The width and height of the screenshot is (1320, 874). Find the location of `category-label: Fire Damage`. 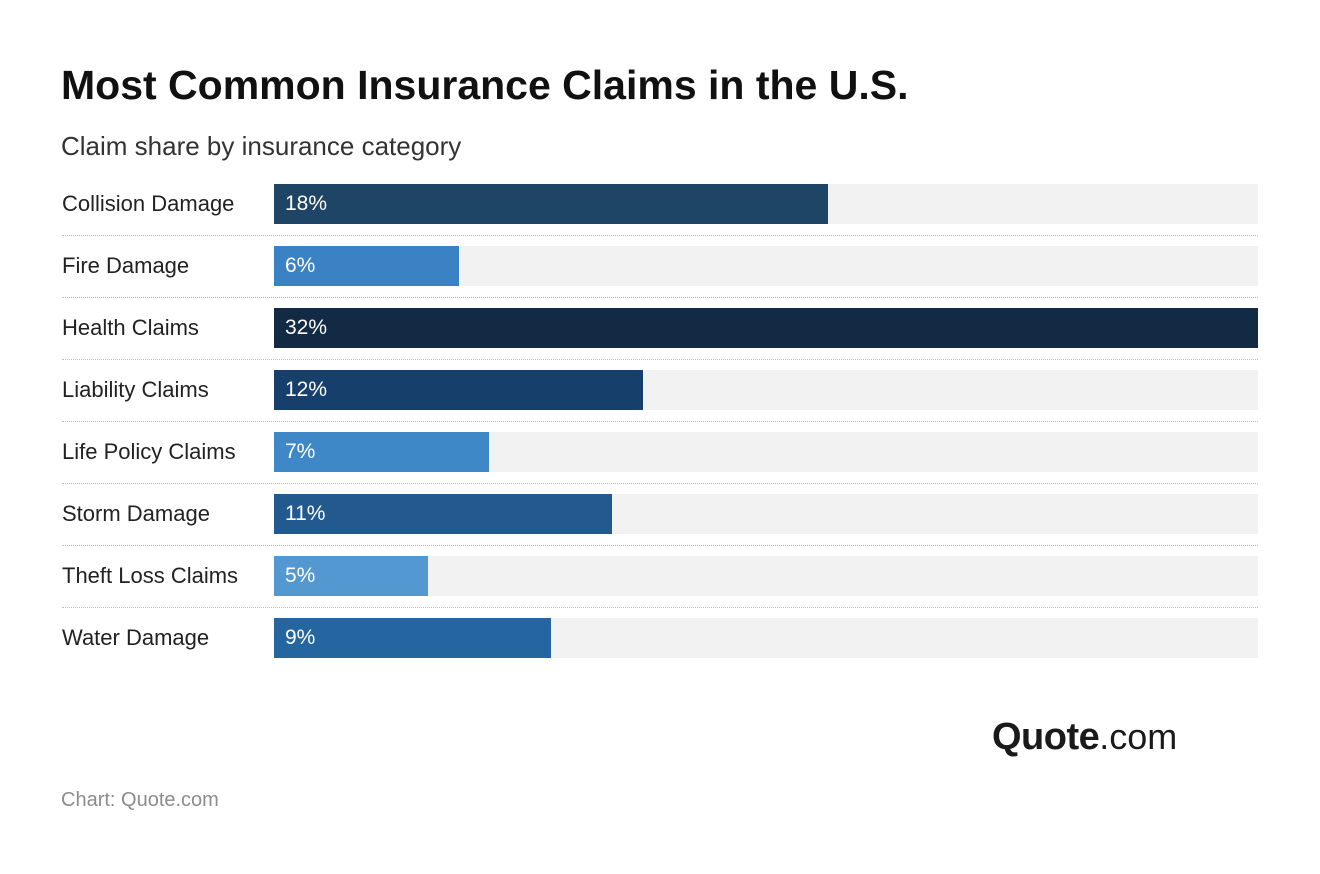

category-label: Fire Damage is located at coordinates (126, 265).